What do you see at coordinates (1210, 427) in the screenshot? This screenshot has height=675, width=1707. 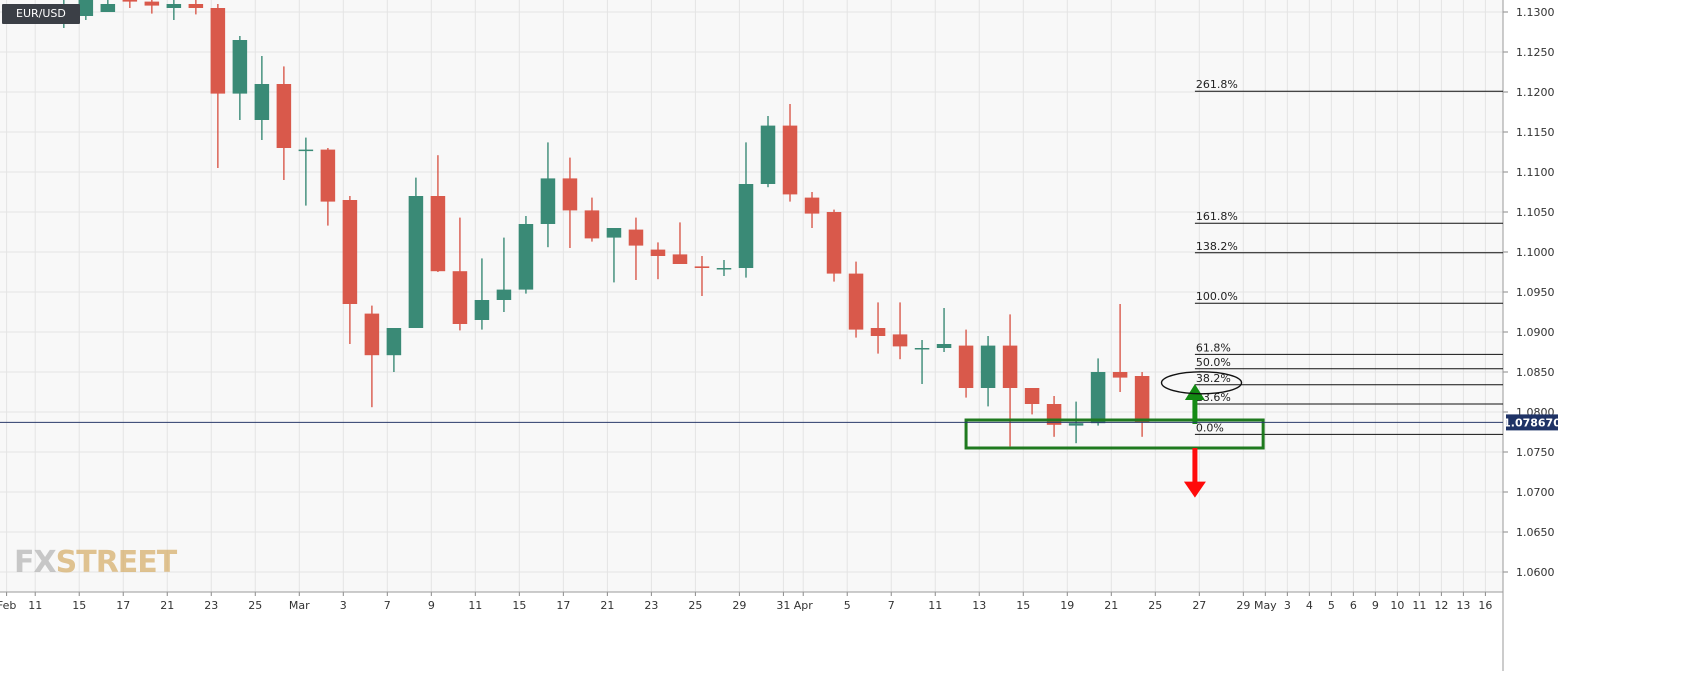 I see `fib-level-label: 0.0%` at bounding box center [1210, 427].